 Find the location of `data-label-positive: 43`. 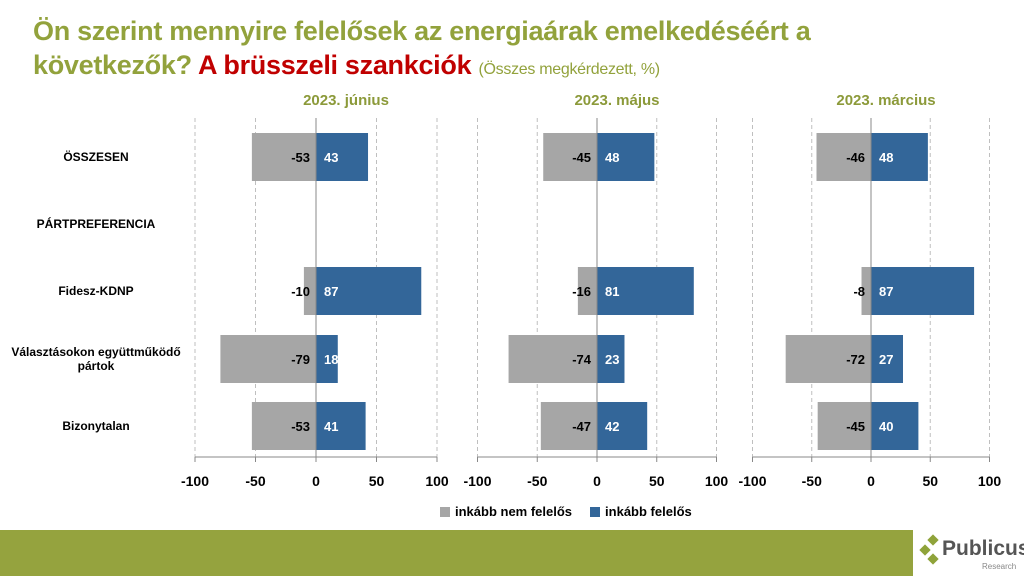

data-label-positive: 43 is located at coordinates (331, 157).